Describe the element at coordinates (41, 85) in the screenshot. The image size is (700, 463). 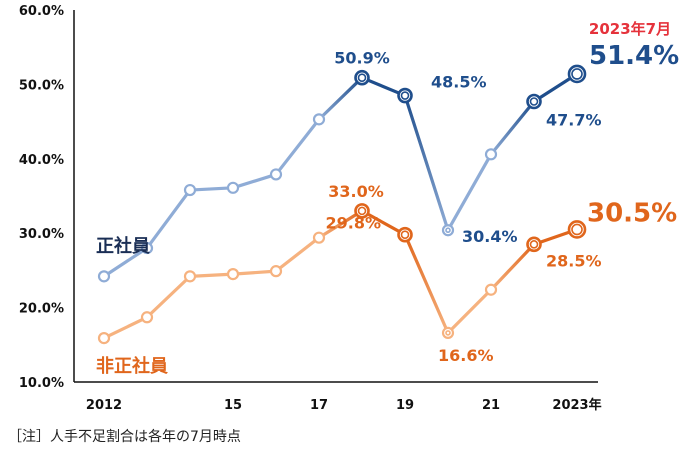
I see `y-tick-label: 50.0%` at that location.